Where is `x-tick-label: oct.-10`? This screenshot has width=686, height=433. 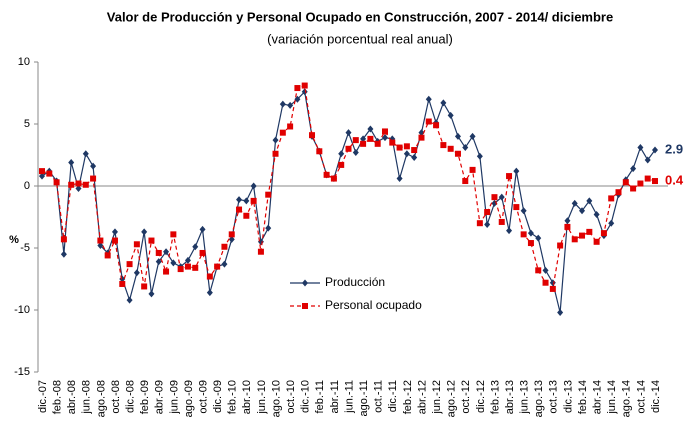 x-tick-label: oct.-10 is located at coordinates (291, 397).